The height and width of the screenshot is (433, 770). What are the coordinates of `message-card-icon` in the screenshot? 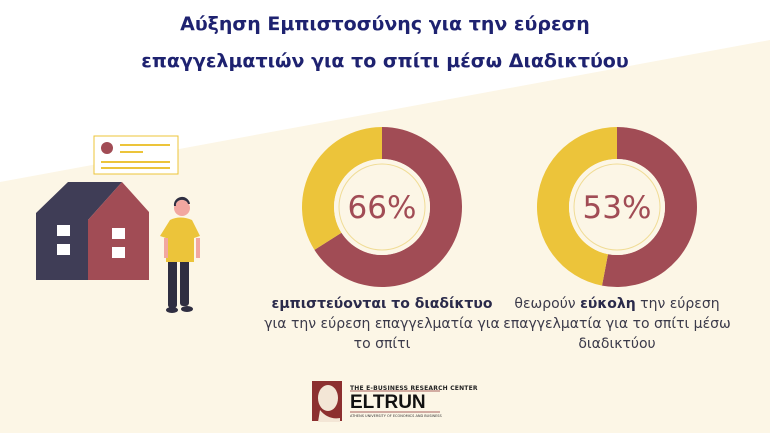 It's located at (136, 155).